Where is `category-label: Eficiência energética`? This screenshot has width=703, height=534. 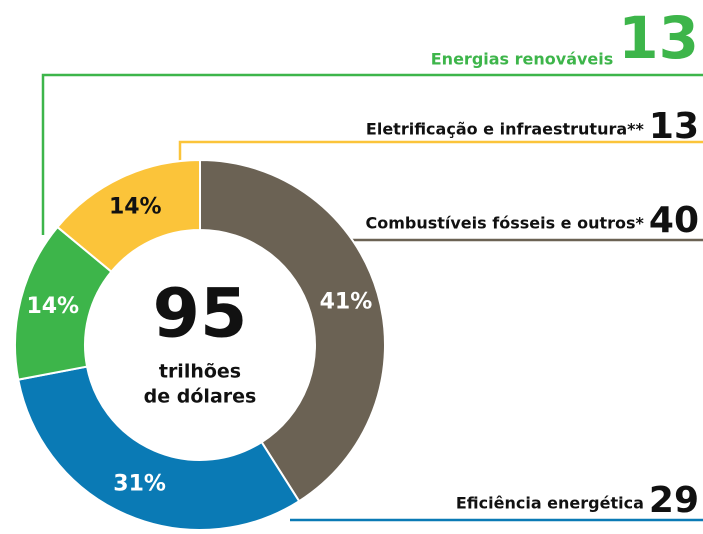 category-label: Eficiência energética is located at coordinates (550, 503).